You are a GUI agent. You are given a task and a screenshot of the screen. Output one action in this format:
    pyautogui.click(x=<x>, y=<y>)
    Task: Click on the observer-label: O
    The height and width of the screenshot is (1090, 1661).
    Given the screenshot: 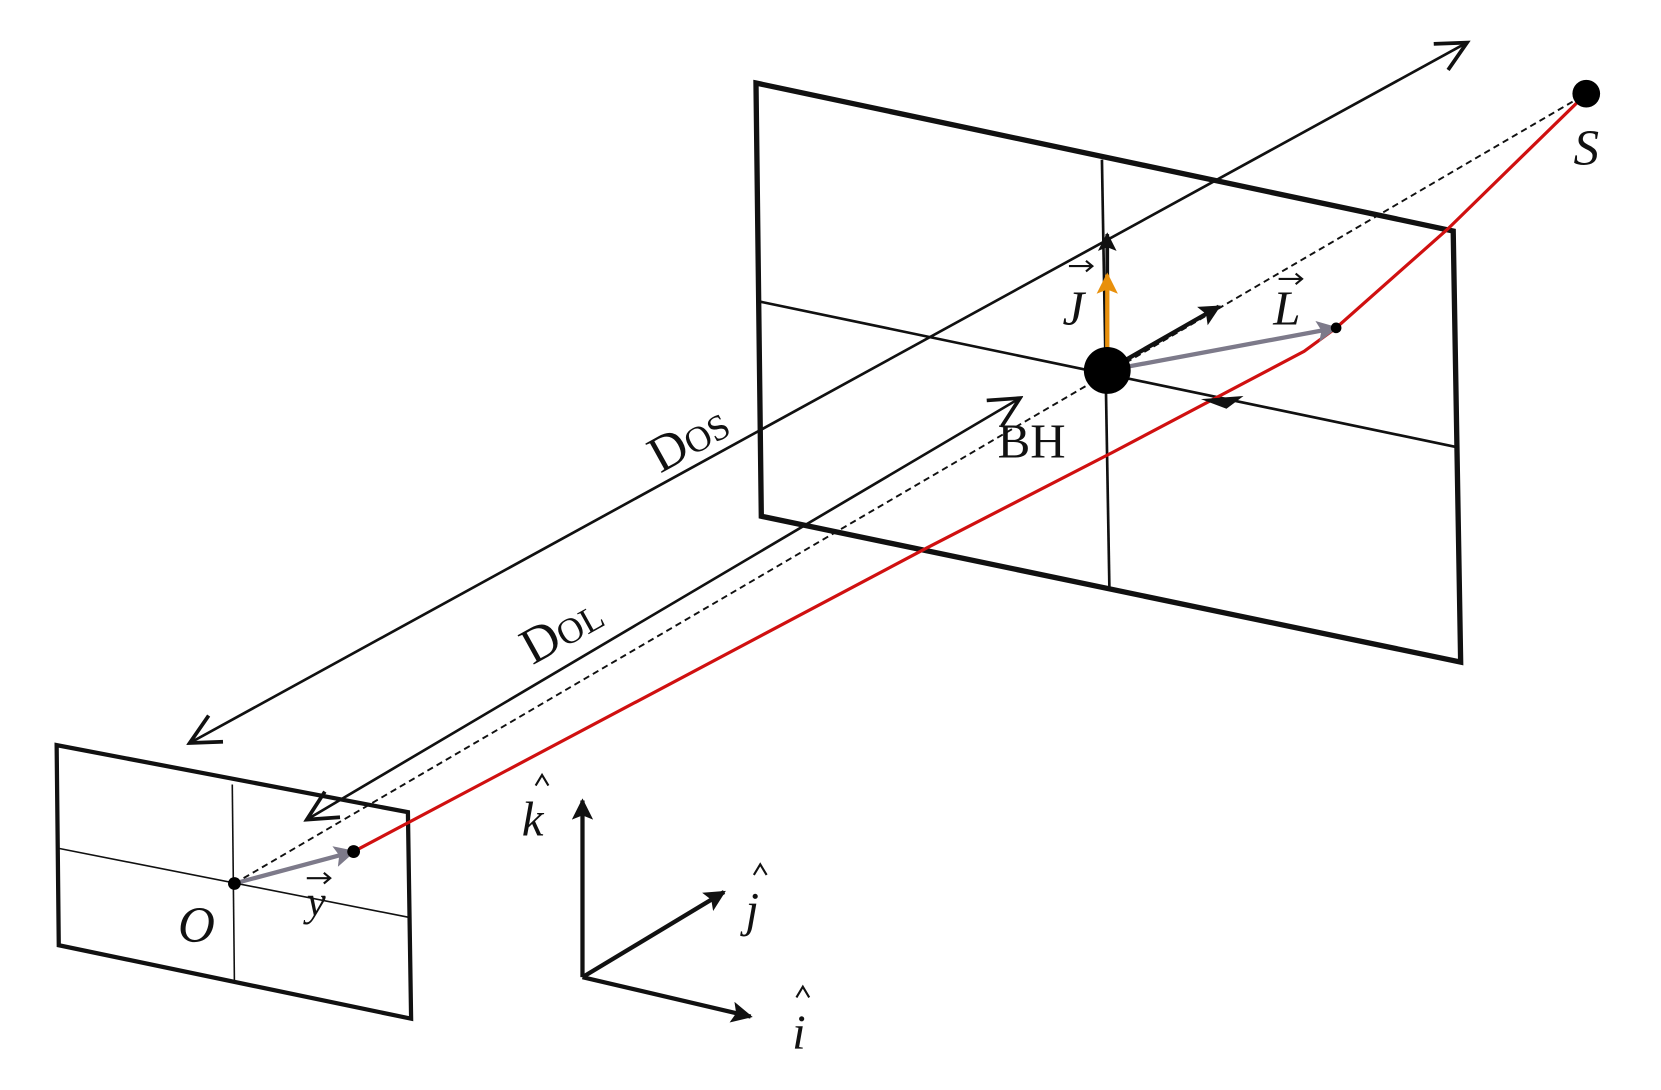 What is the action you would take?
    pyautogui.click(x=196, y=925)
    